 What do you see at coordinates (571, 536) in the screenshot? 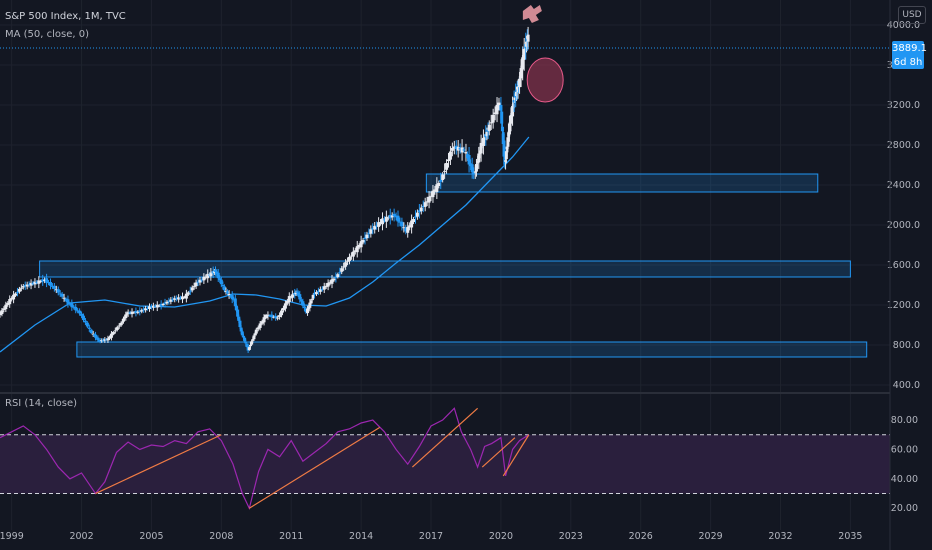
I see `x-tick-label: 2023` at bounding box center [571, 536].